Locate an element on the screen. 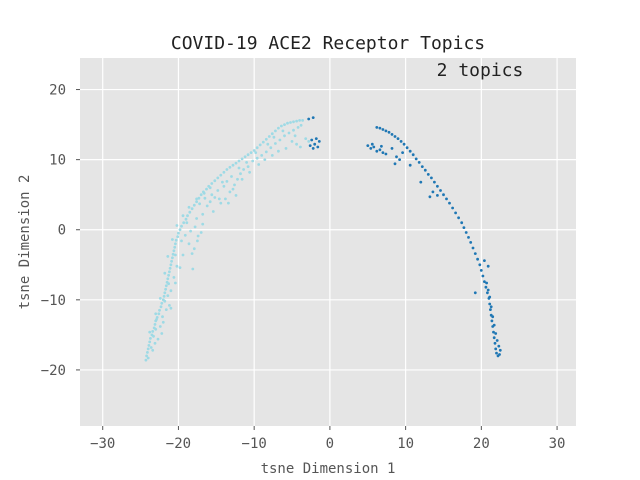 This screenshot has height=480, width=640. x-tick-label: 20 is located at coordinates (481, 444).